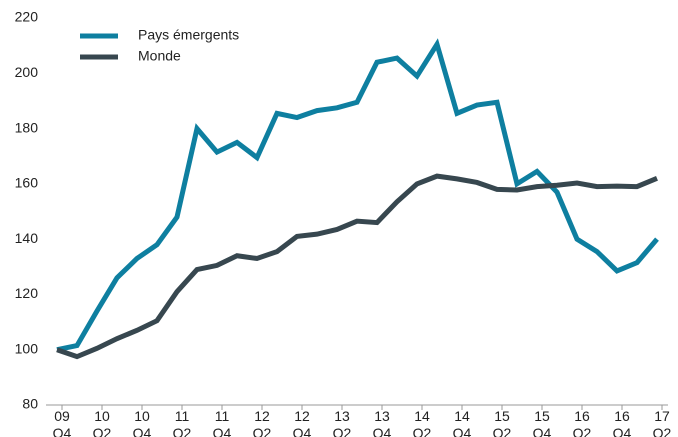  Describe the element at coordinates (27, 183) in the screenshot. I see `y-tick-label: 160` at that location.